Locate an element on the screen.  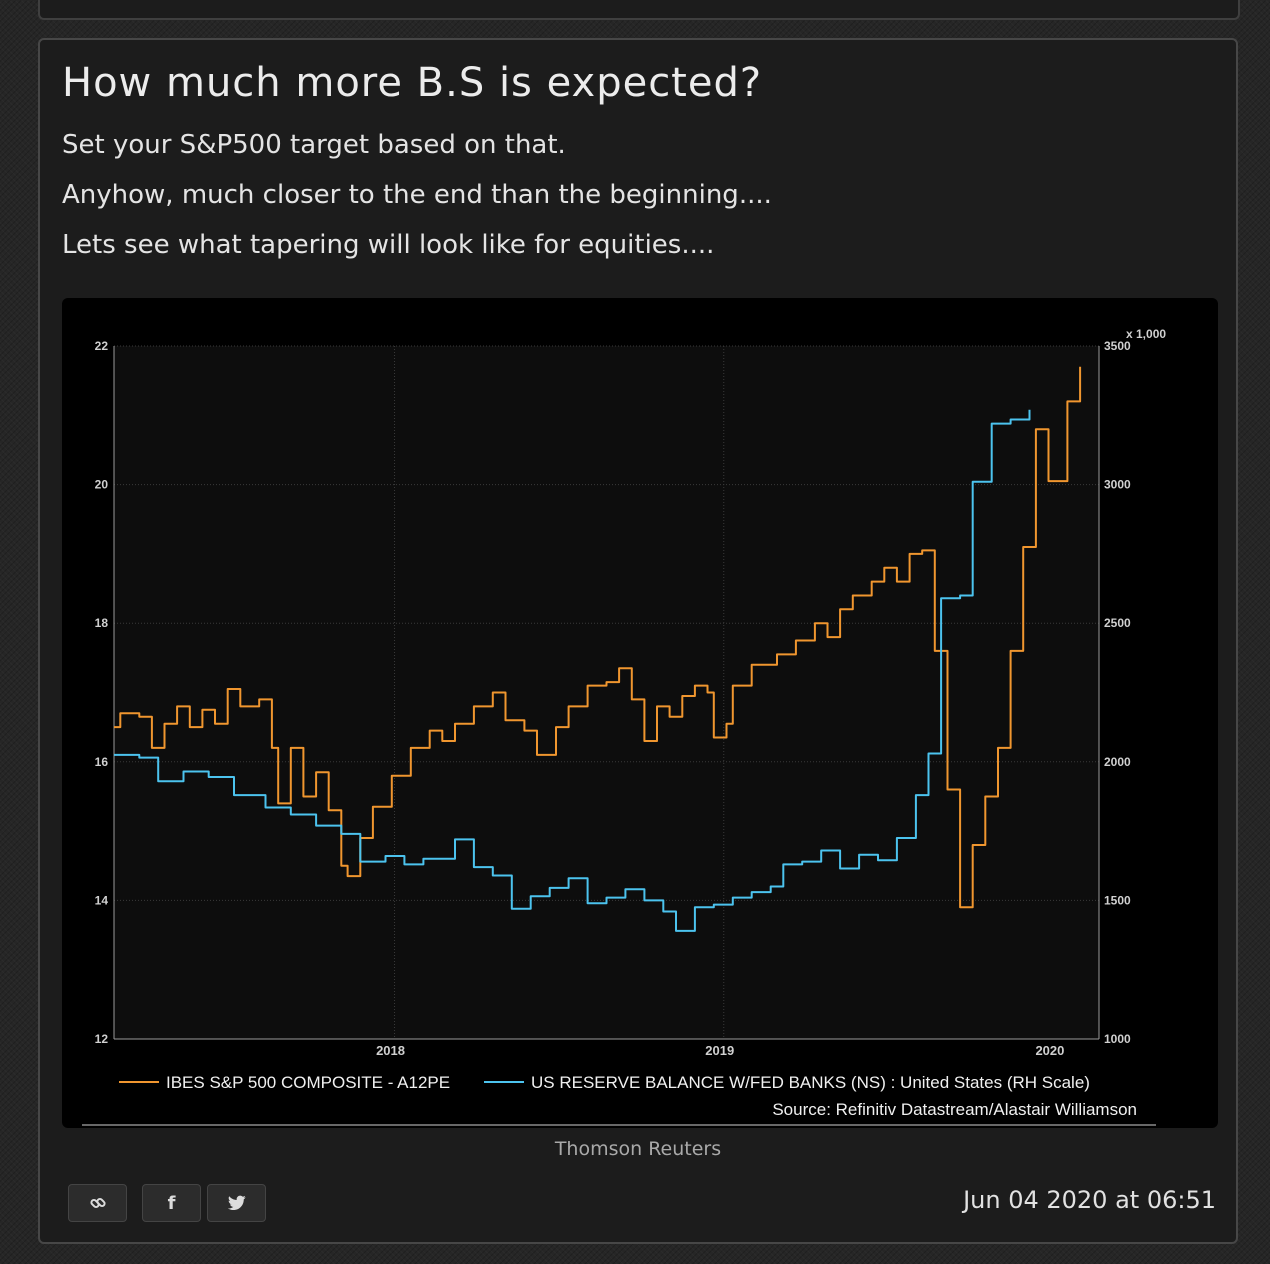
x-tick-label: 2018 is located at coordinates (390, 1050).